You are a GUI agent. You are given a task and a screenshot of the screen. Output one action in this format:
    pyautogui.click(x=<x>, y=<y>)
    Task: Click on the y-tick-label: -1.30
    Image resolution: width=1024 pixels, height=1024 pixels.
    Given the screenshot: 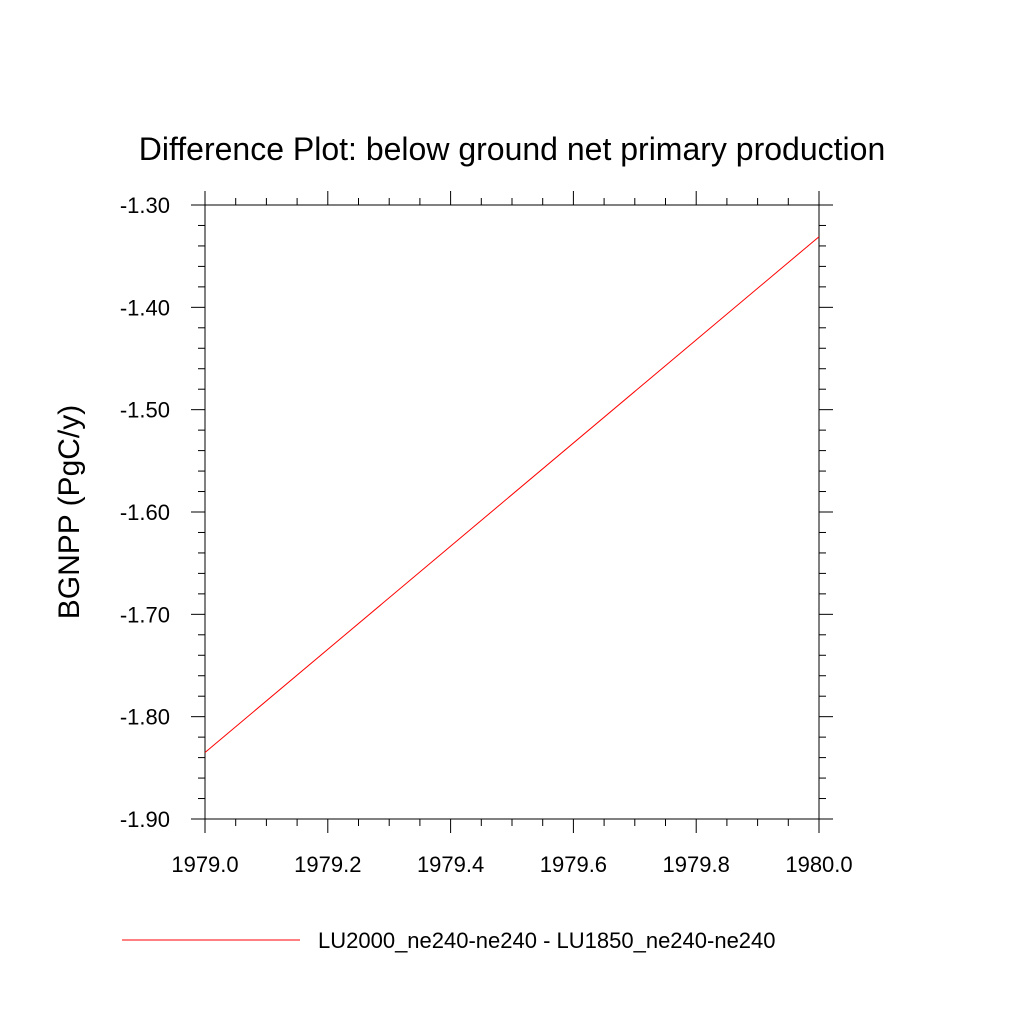 What is the action you would take?
    pyautogui.click(x=145, y=205)
    